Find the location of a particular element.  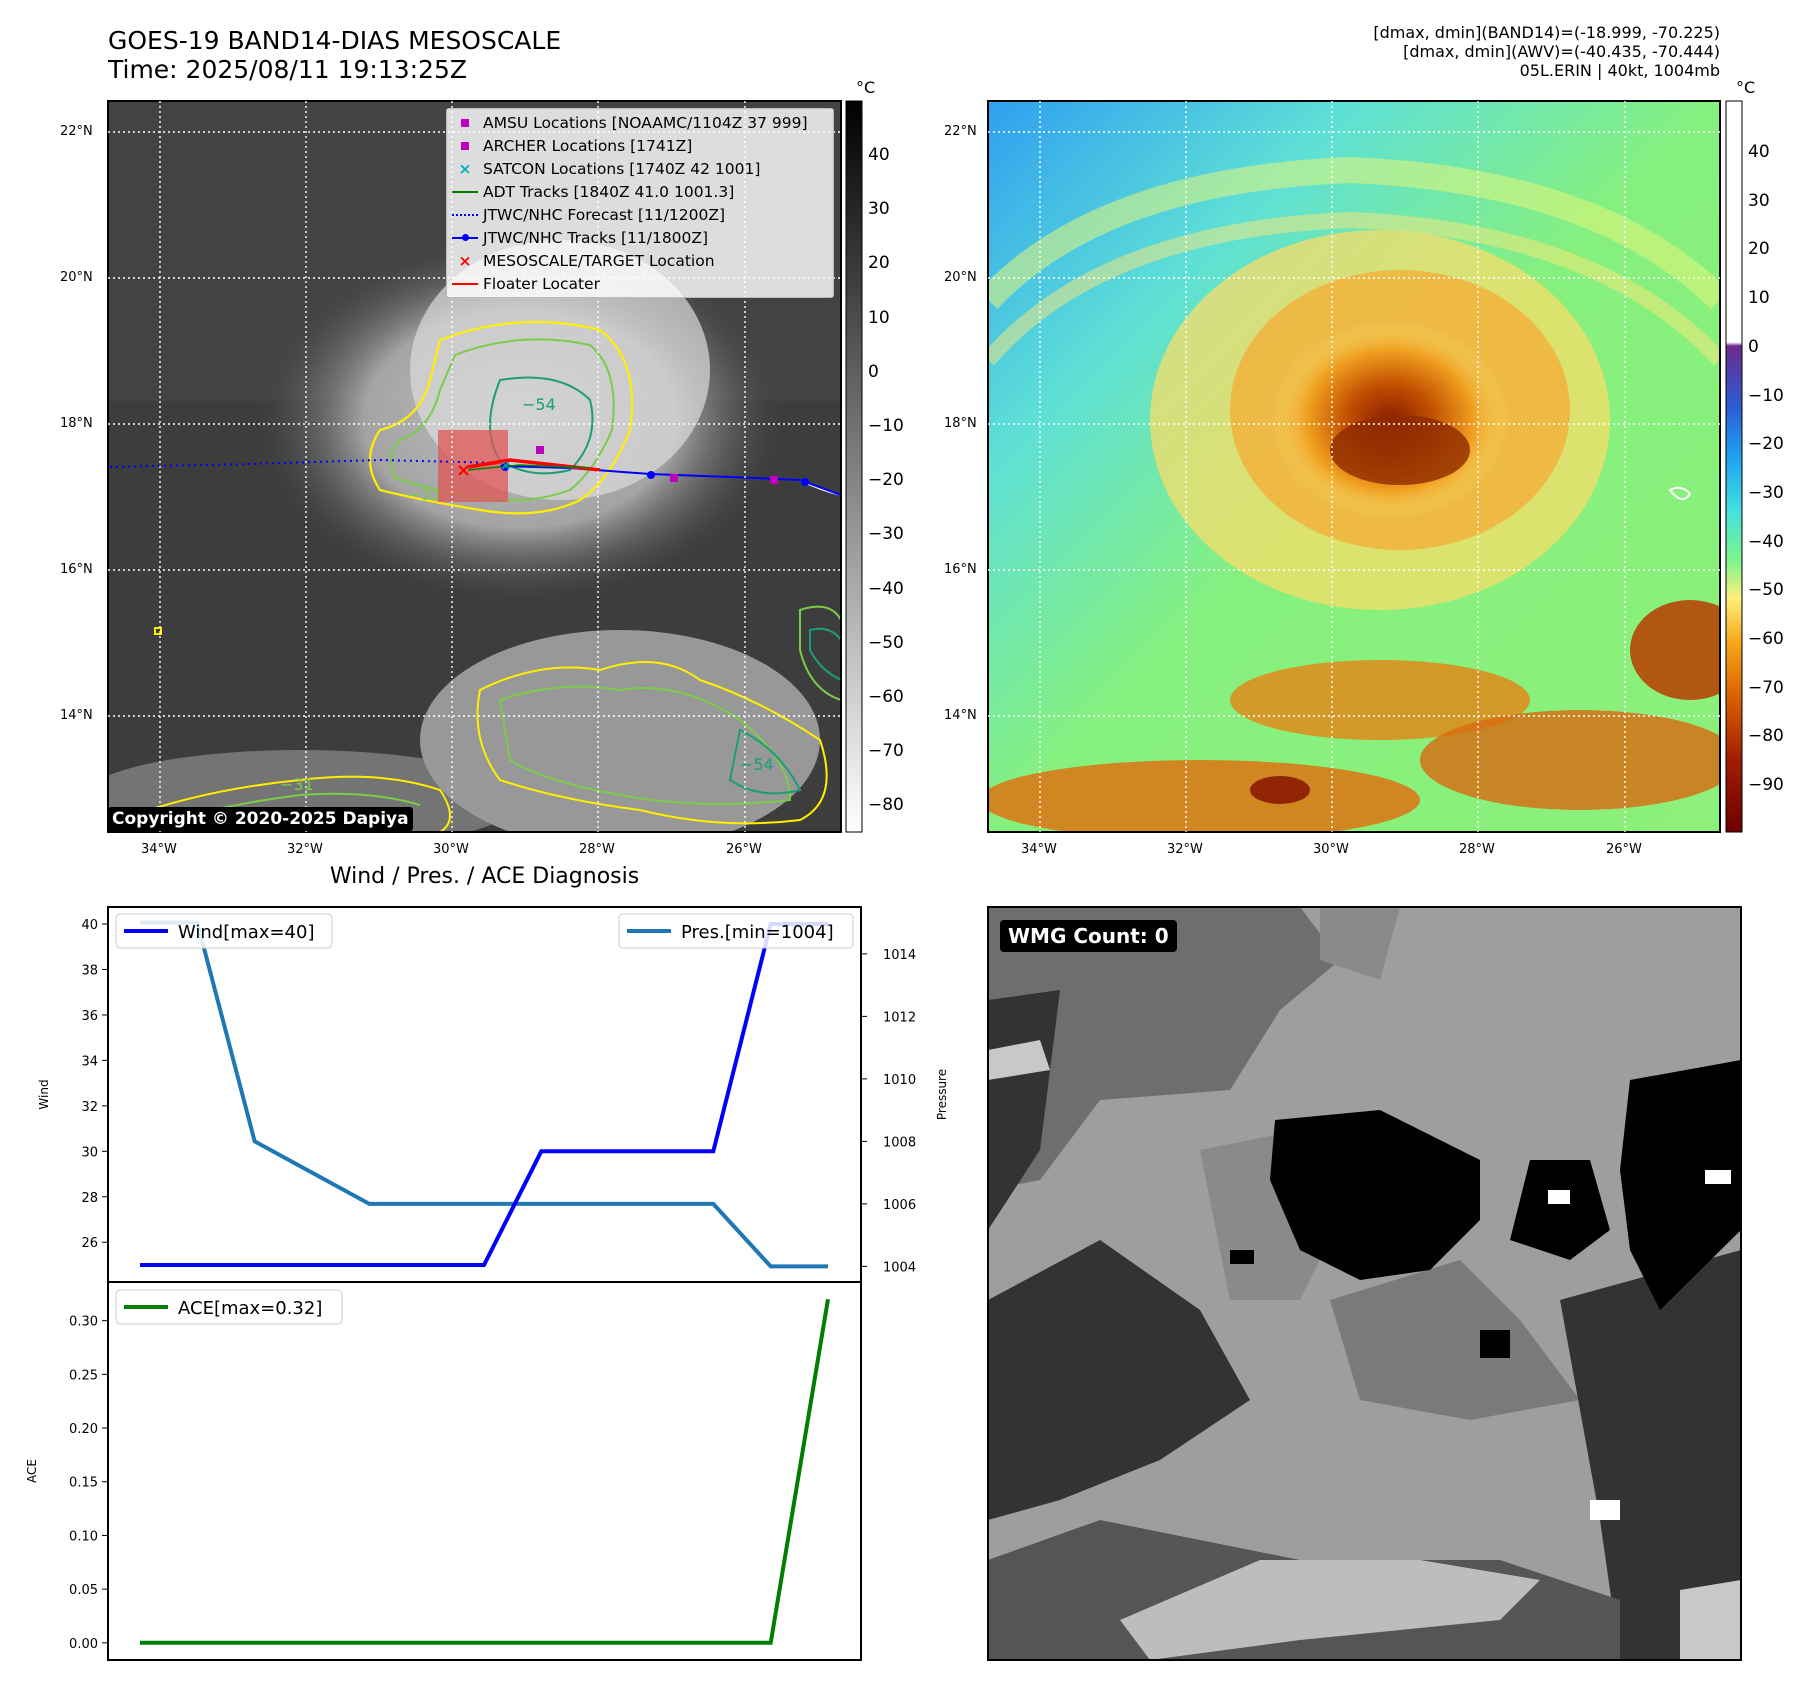

lat-label: 14°N is located at coordinates (960, 715).